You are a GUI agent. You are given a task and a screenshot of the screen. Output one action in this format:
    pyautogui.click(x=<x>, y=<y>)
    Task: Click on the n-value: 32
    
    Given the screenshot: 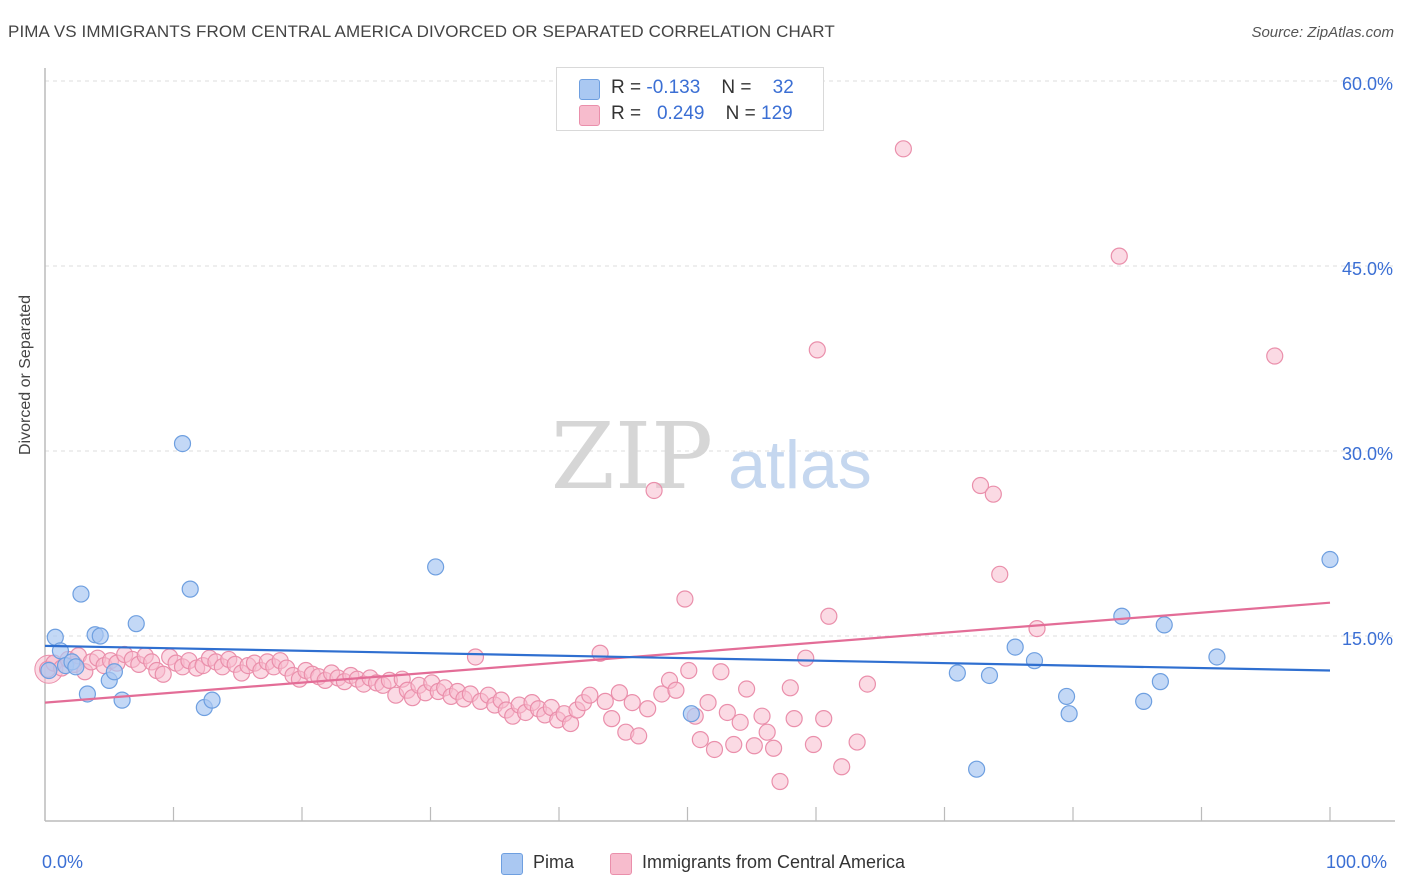 What is the action you would take?
    pyautogui.click(x=783, y=87)
    